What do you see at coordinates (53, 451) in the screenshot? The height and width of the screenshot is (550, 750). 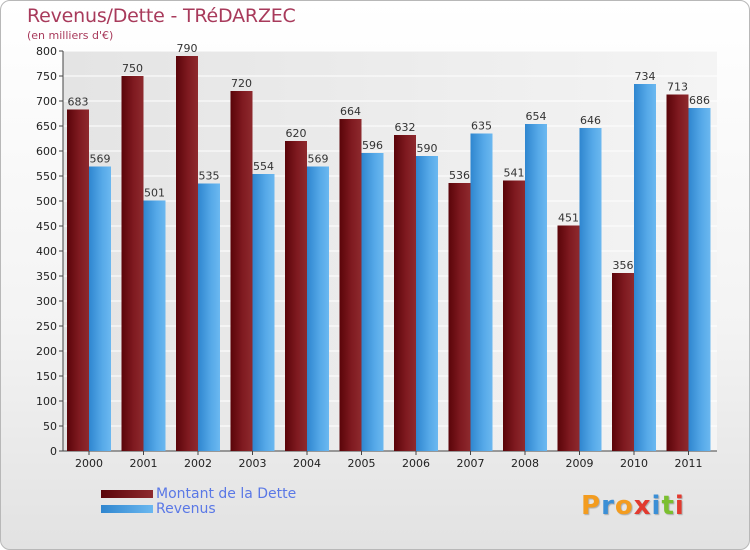 I see `y-tick-label: 0` at bounding box center [53, 451].